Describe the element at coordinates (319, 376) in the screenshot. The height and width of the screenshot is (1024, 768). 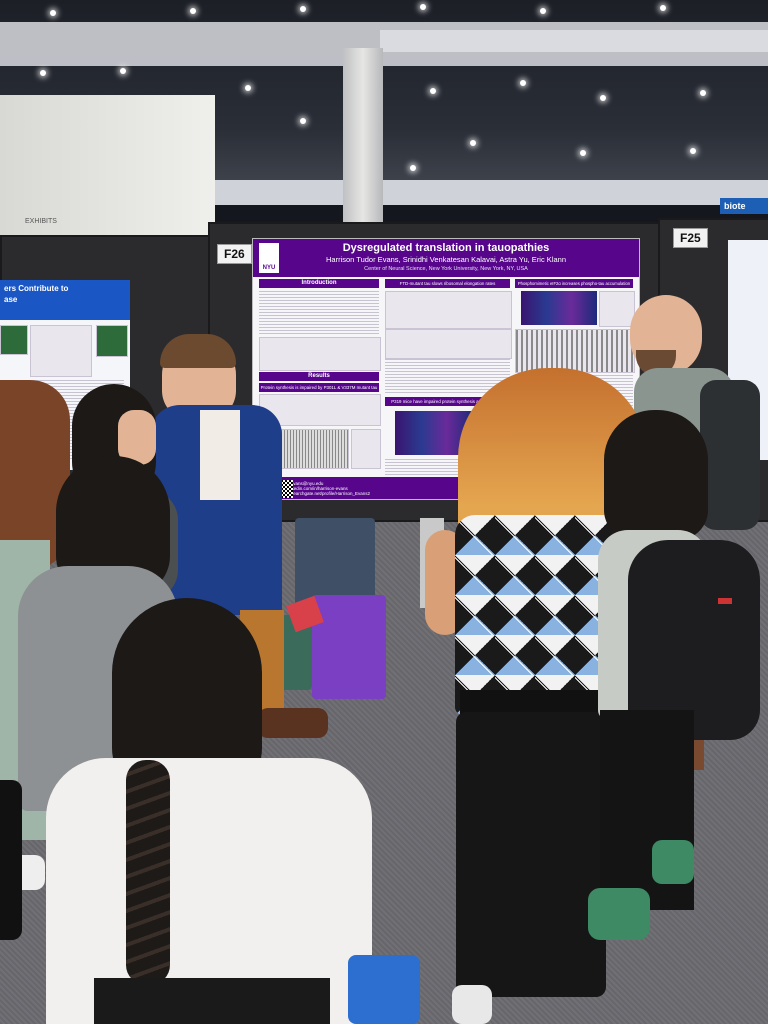
I see `section-results: Results` at that location.